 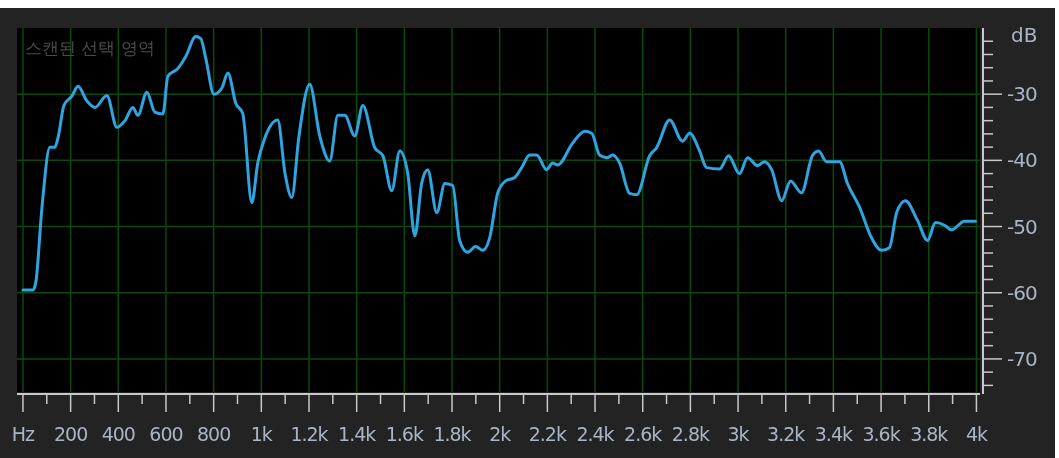 I want to click on x-tick-label: 1.2k, so click(x=309, y=434).